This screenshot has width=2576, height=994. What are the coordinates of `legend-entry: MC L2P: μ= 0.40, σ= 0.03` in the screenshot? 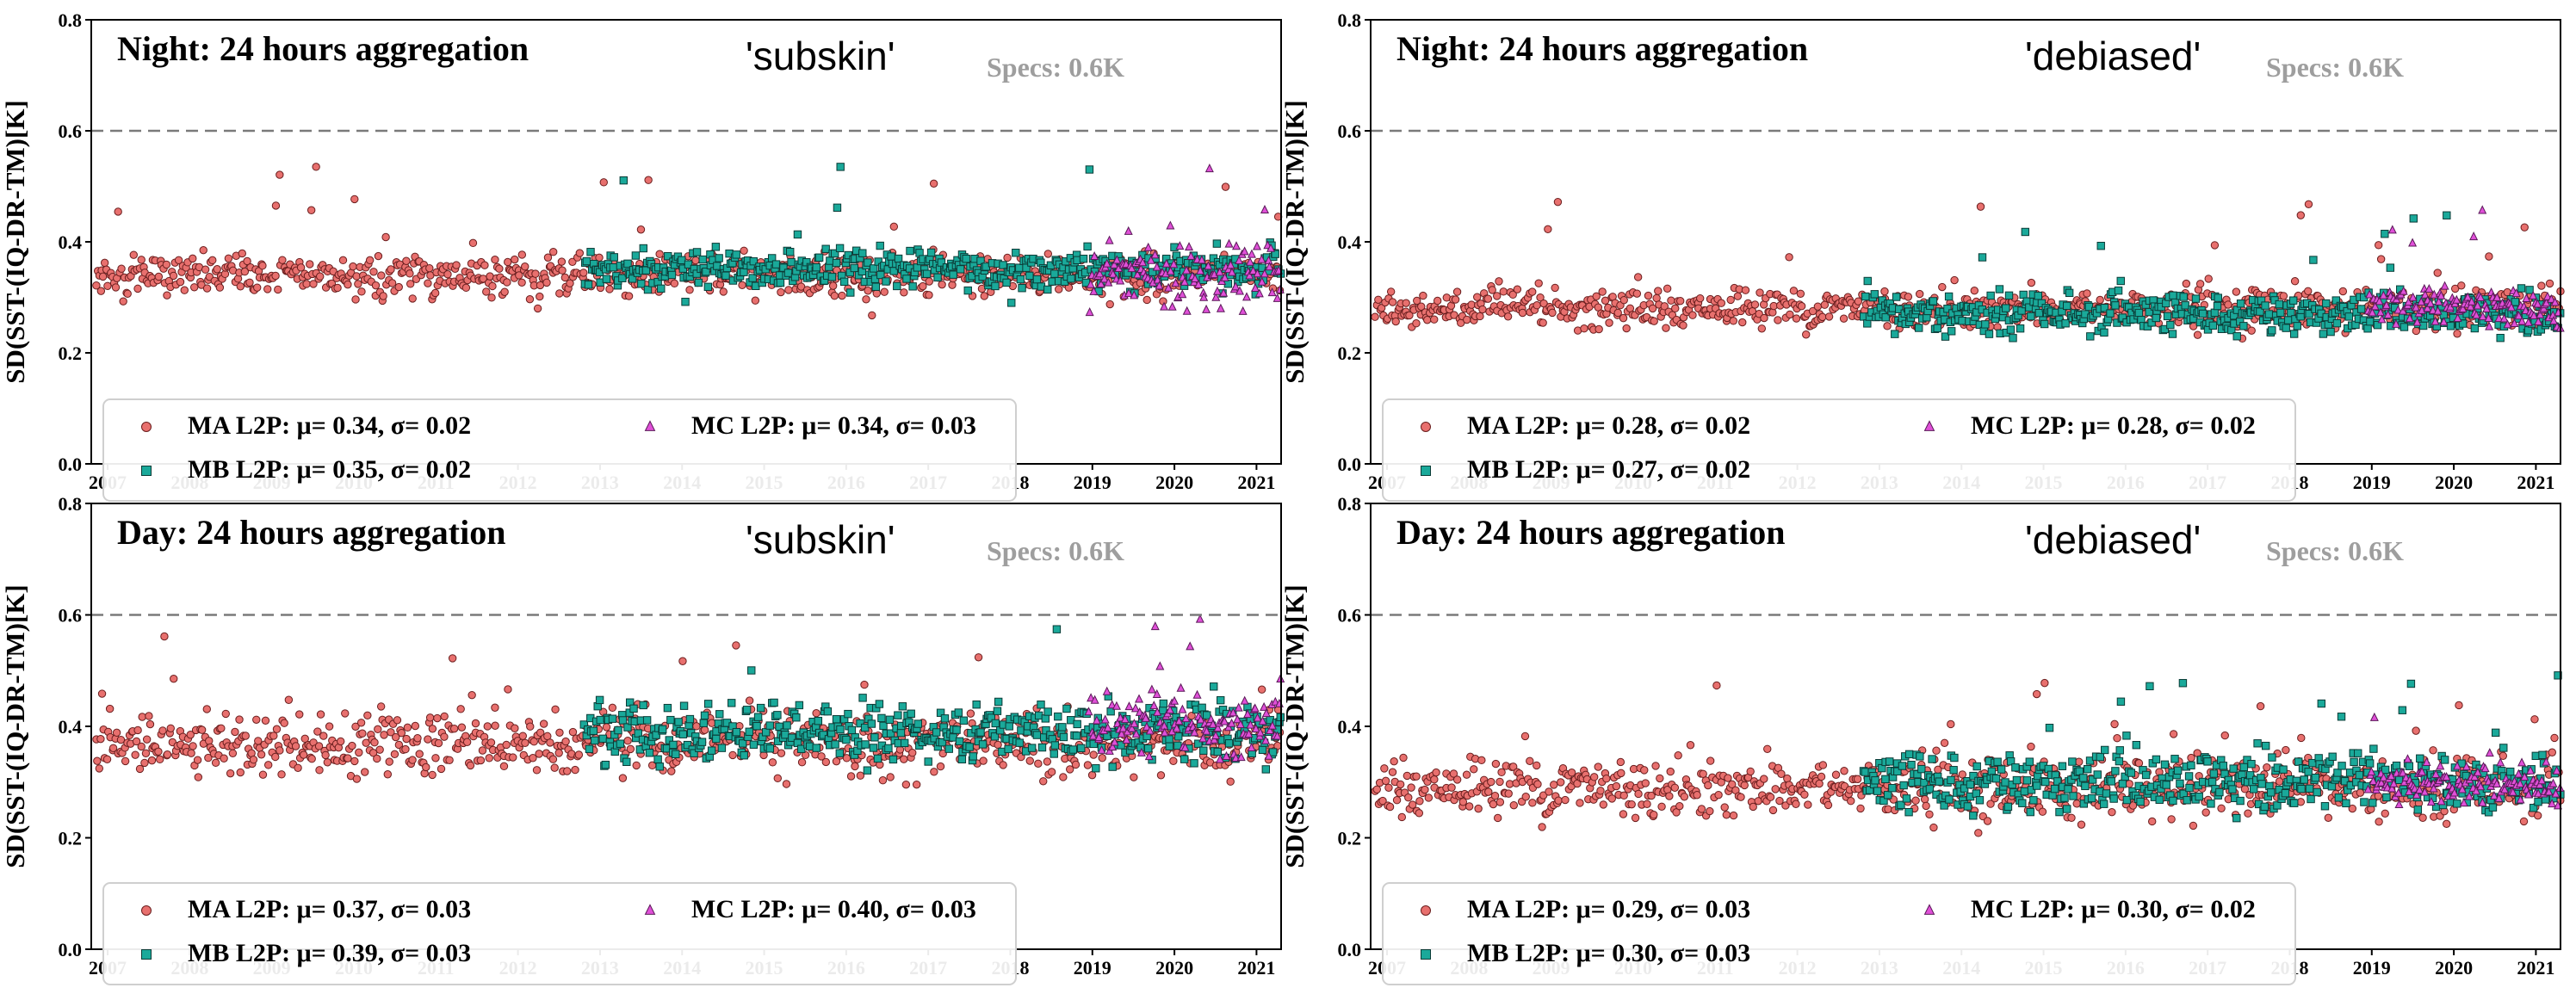 It's located at (834, 909).